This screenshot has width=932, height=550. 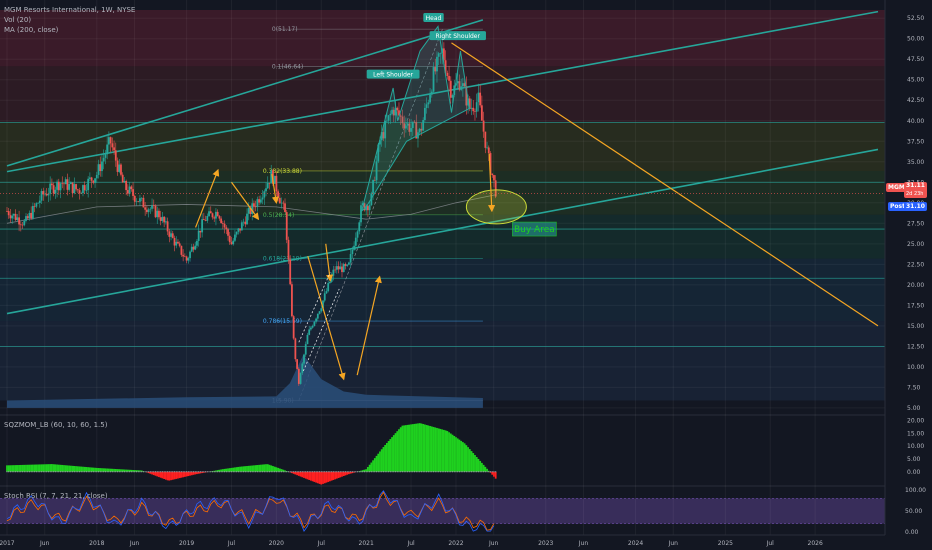 What do you see at coordinates (915, 121) in the screenshot?
I see `price-axis-tick: 40.00` at bounding box center [915, 121].